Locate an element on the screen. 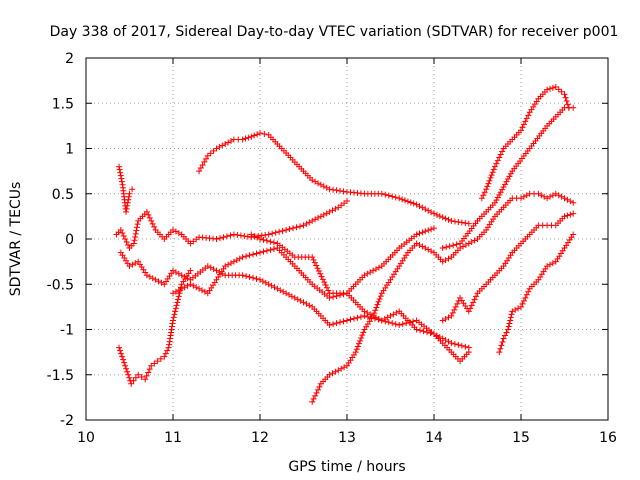 The height and width of the screenshot is (480, 640). y-tick-label: 1 is located at coordinates (69, 150).